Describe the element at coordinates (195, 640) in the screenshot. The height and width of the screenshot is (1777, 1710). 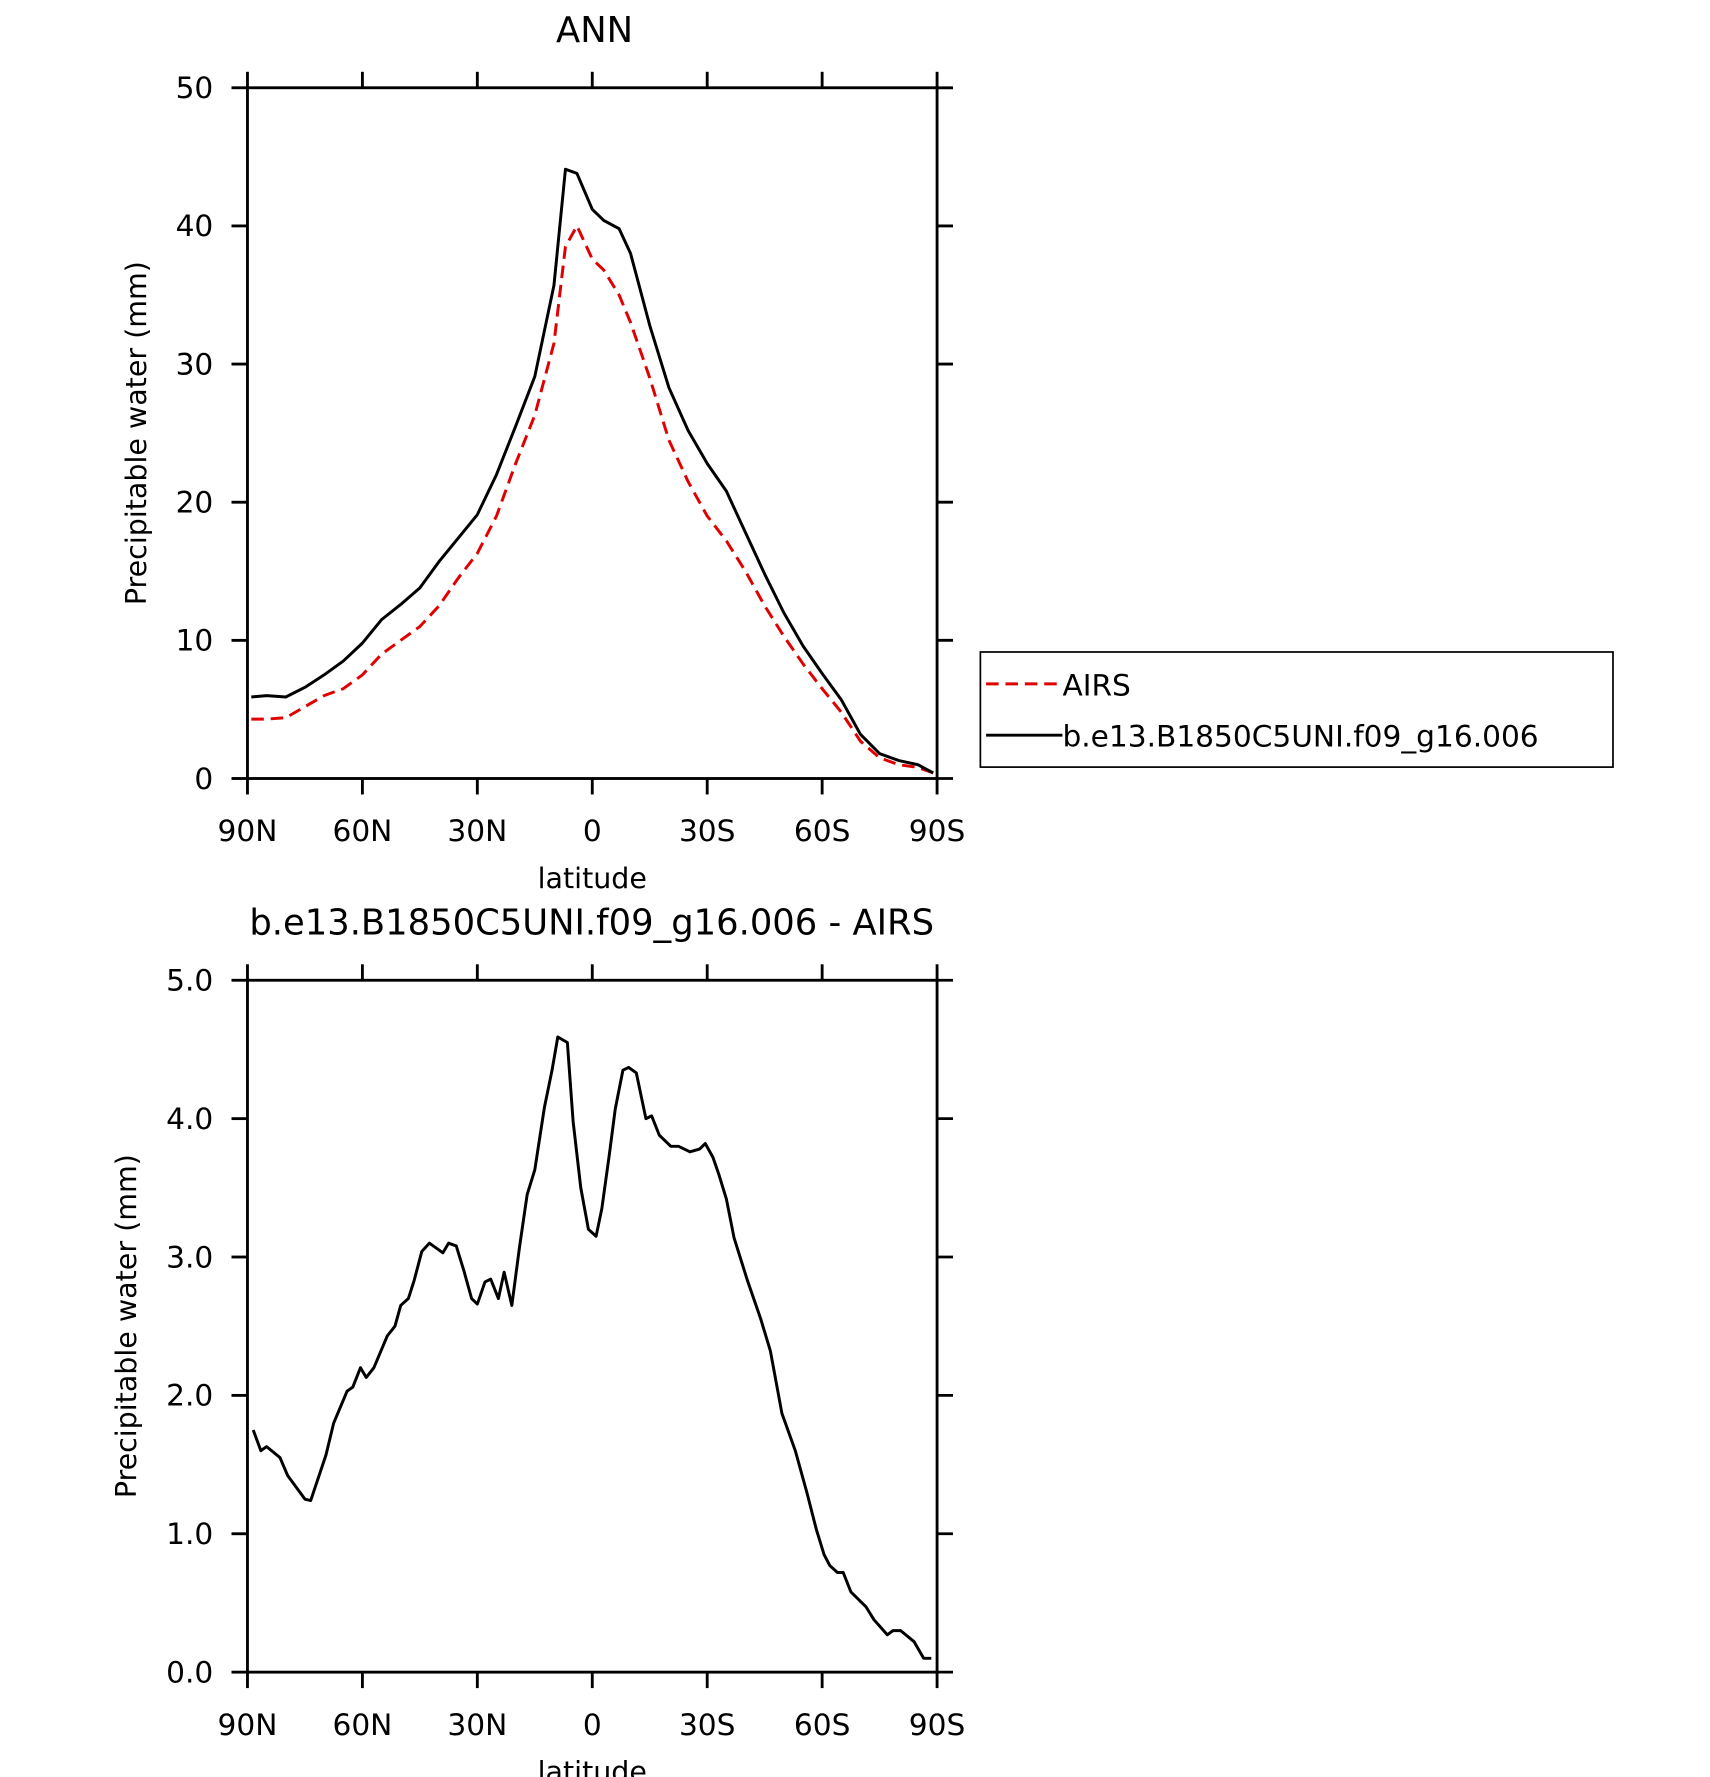
I see `y-tick-label: 10` at that location.